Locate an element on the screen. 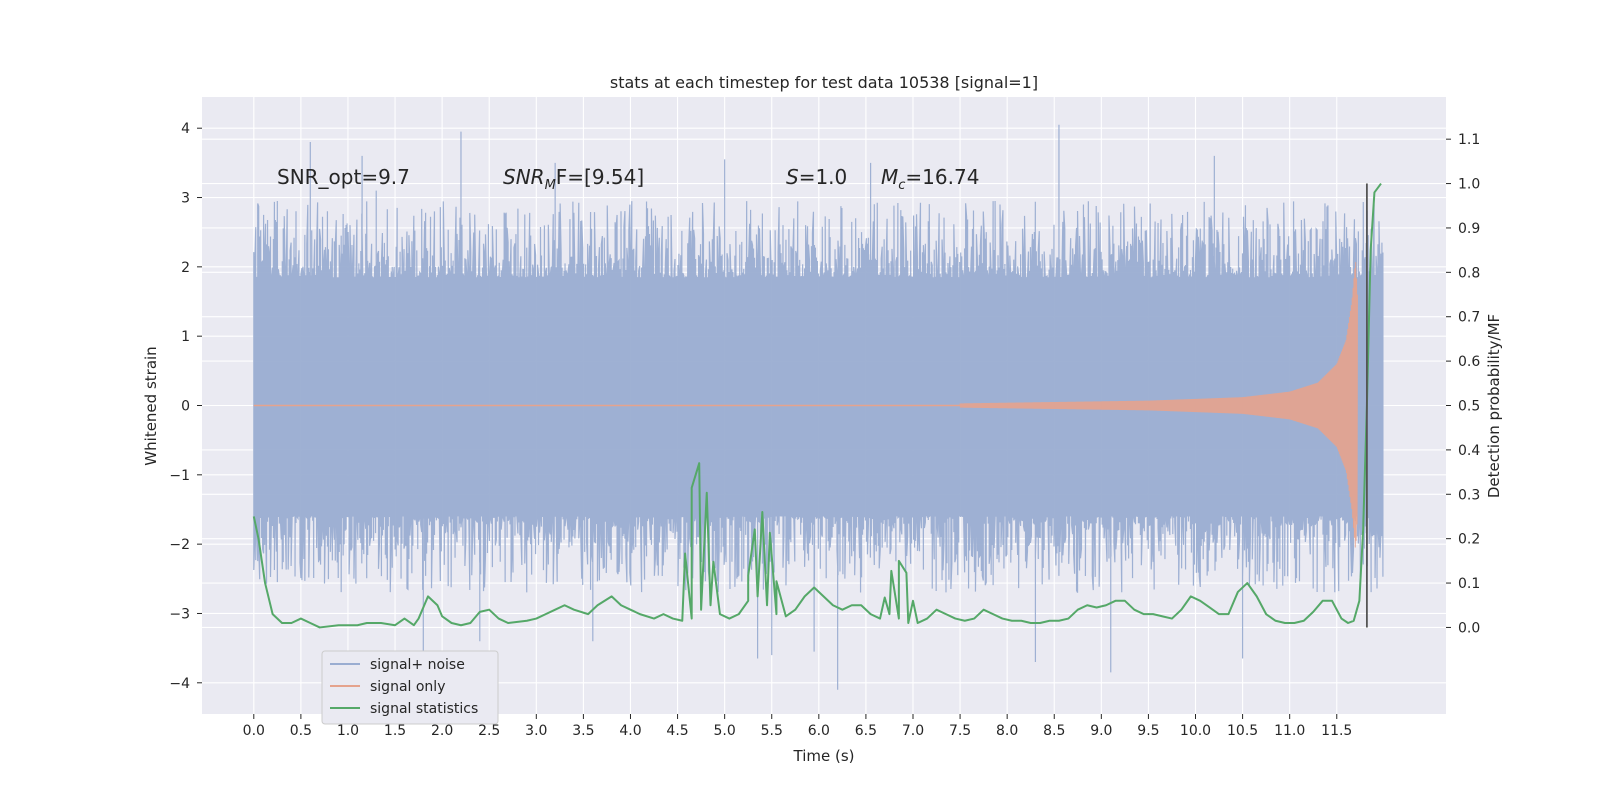  y2-tick-label: 0.1 is located at coordinates (1469, 584).